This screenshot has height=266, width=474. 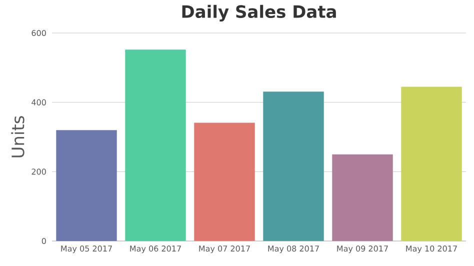 What do you see at coordinates (293, 250) in the screenshot?
I see `x-tick-label: May 08 2017` at bounding box center [293, 250].